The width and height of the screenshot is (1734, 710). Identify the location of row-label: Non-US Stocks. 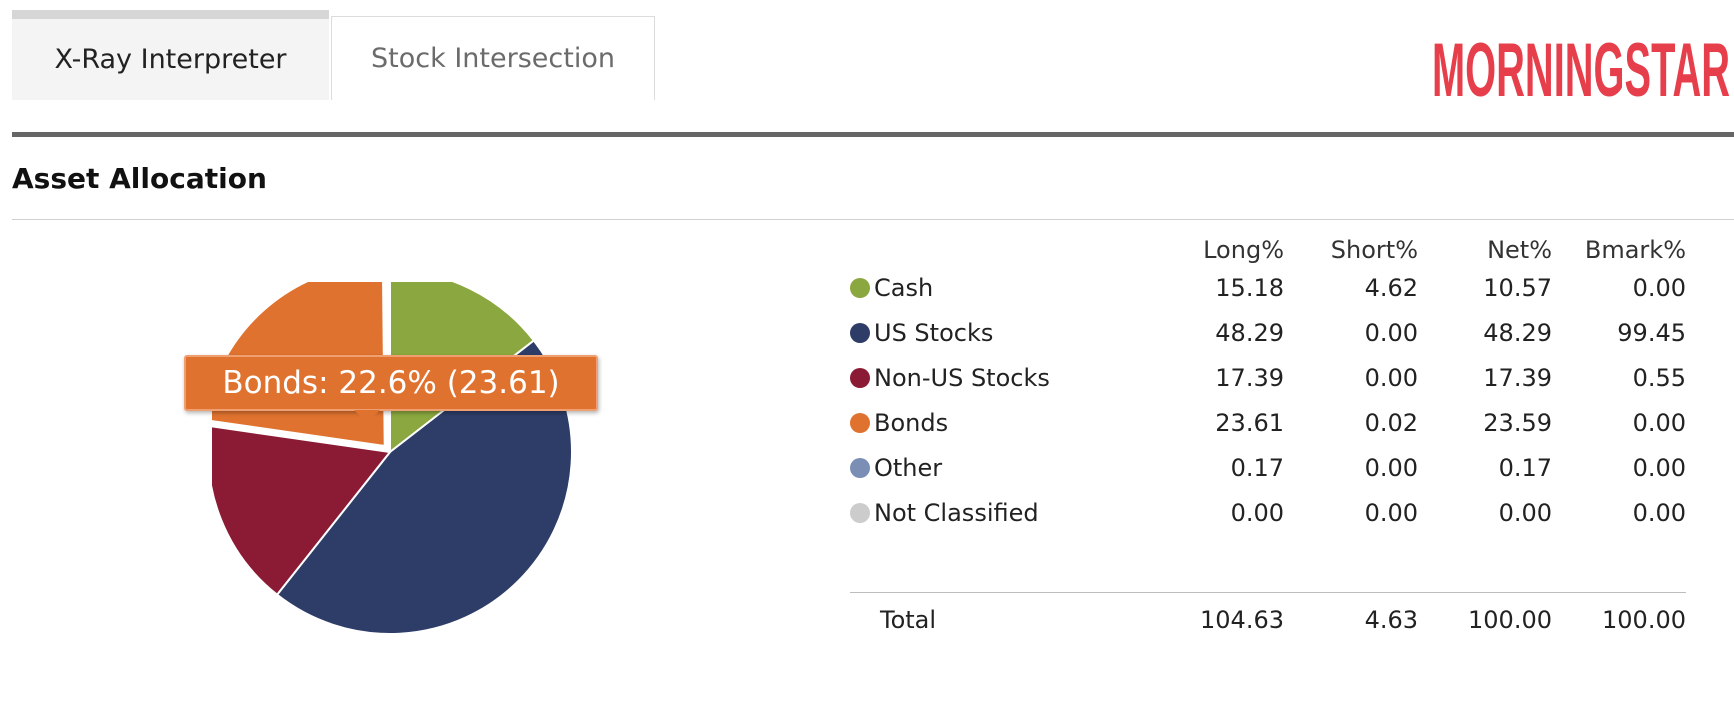
(950, 378).